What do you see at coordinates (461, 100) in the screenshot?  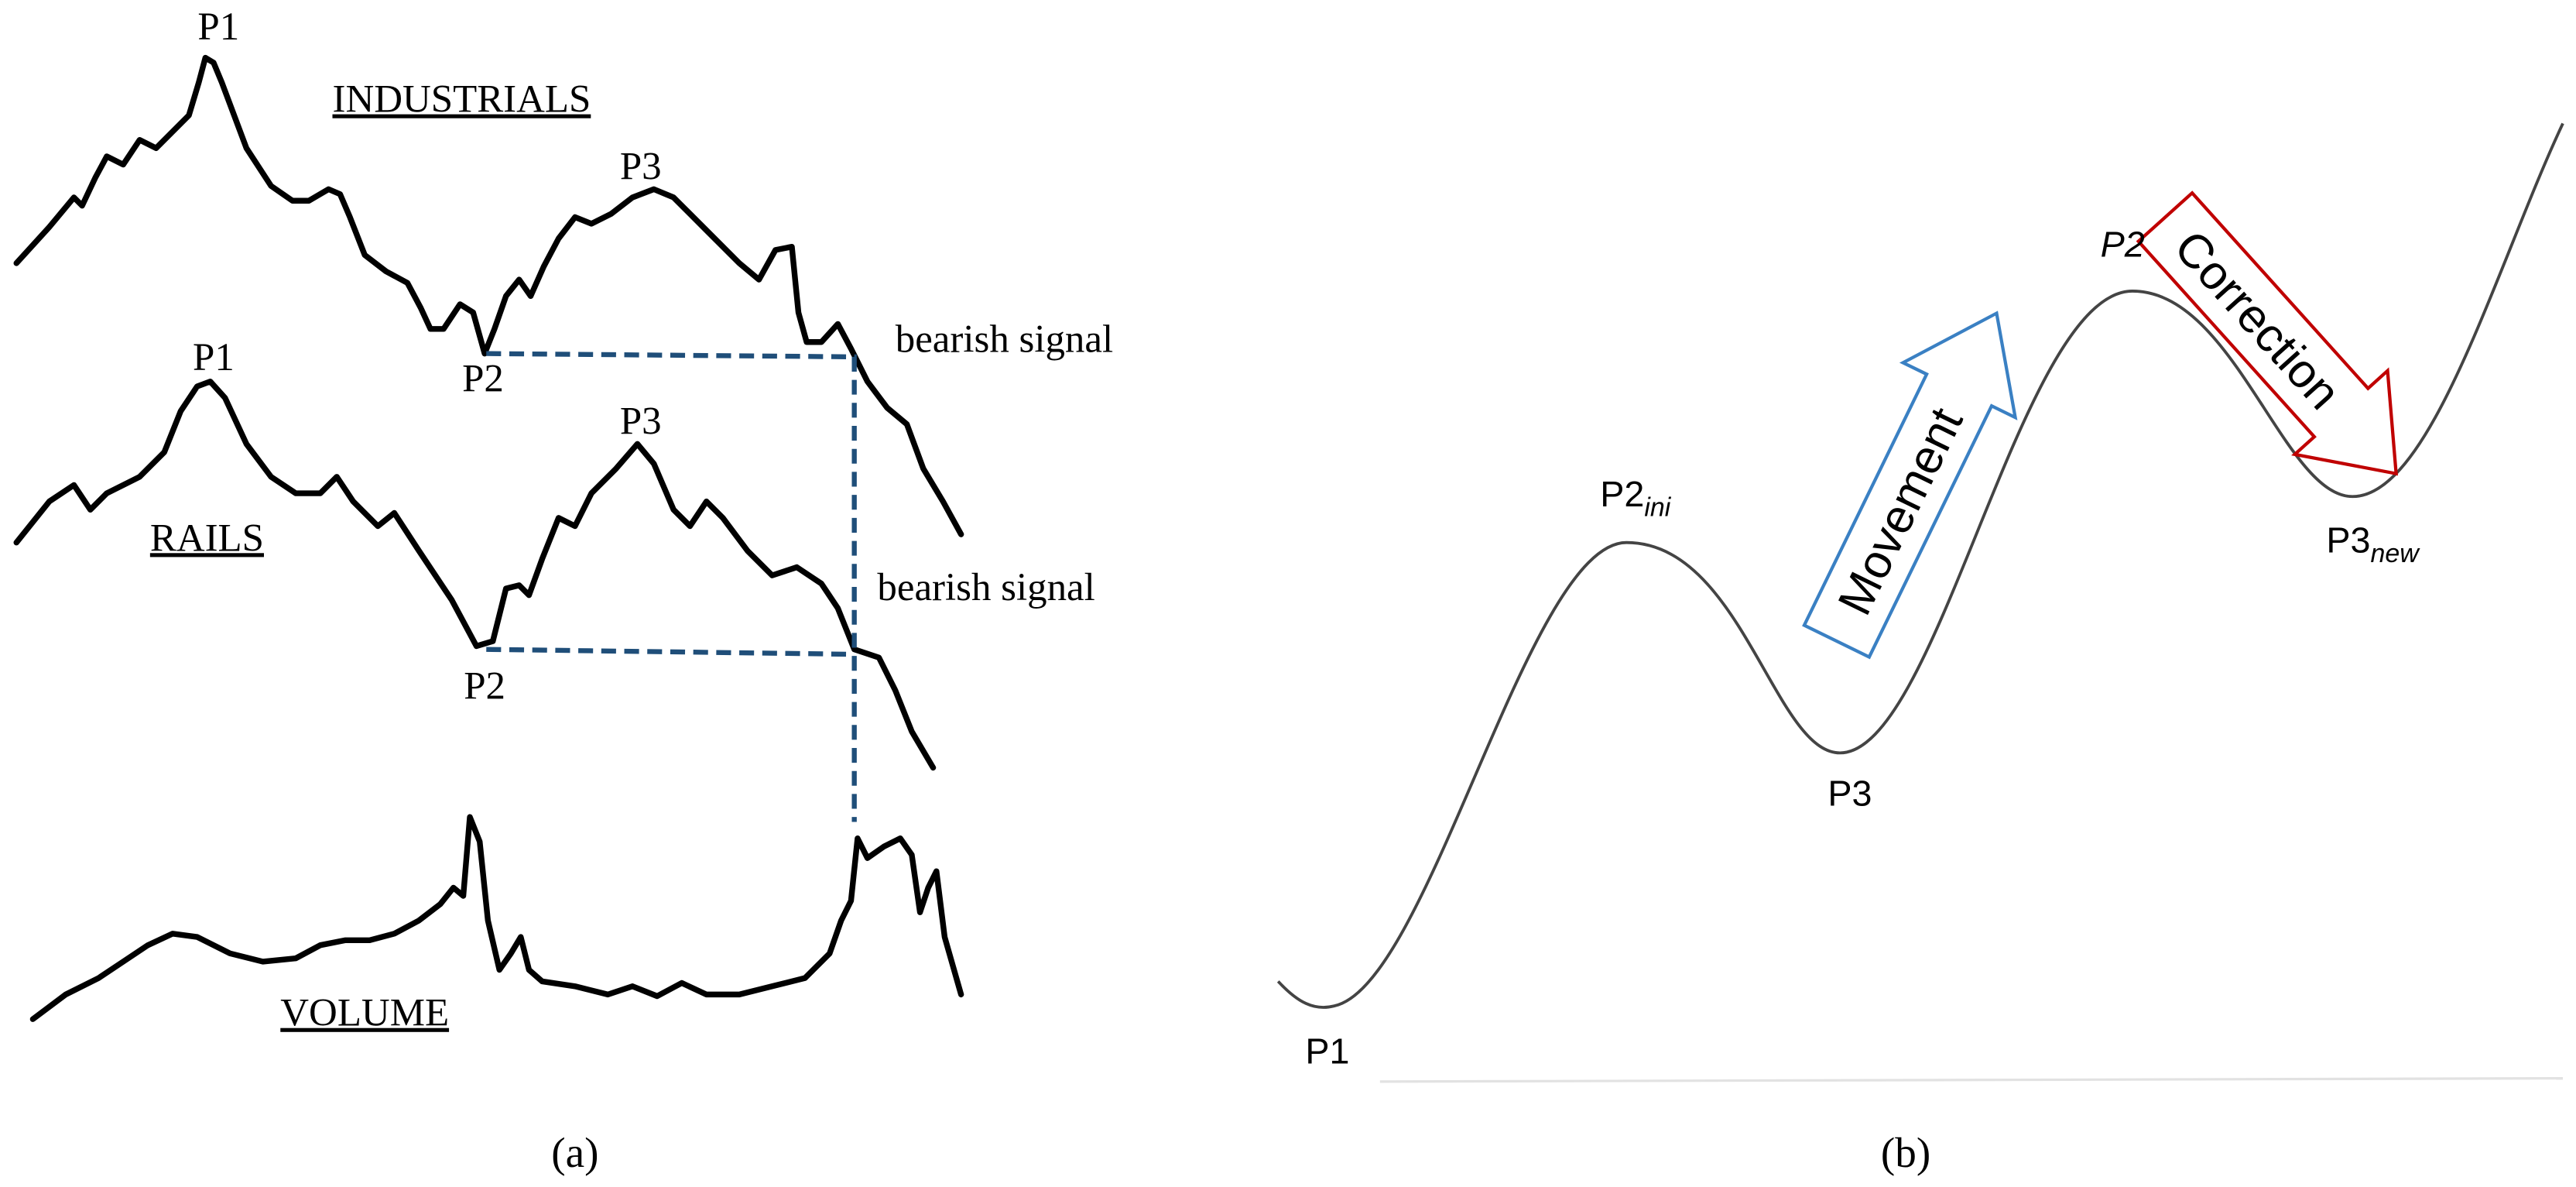 I see `label: INDUSTRIALS` at bounding box center [461, 100].